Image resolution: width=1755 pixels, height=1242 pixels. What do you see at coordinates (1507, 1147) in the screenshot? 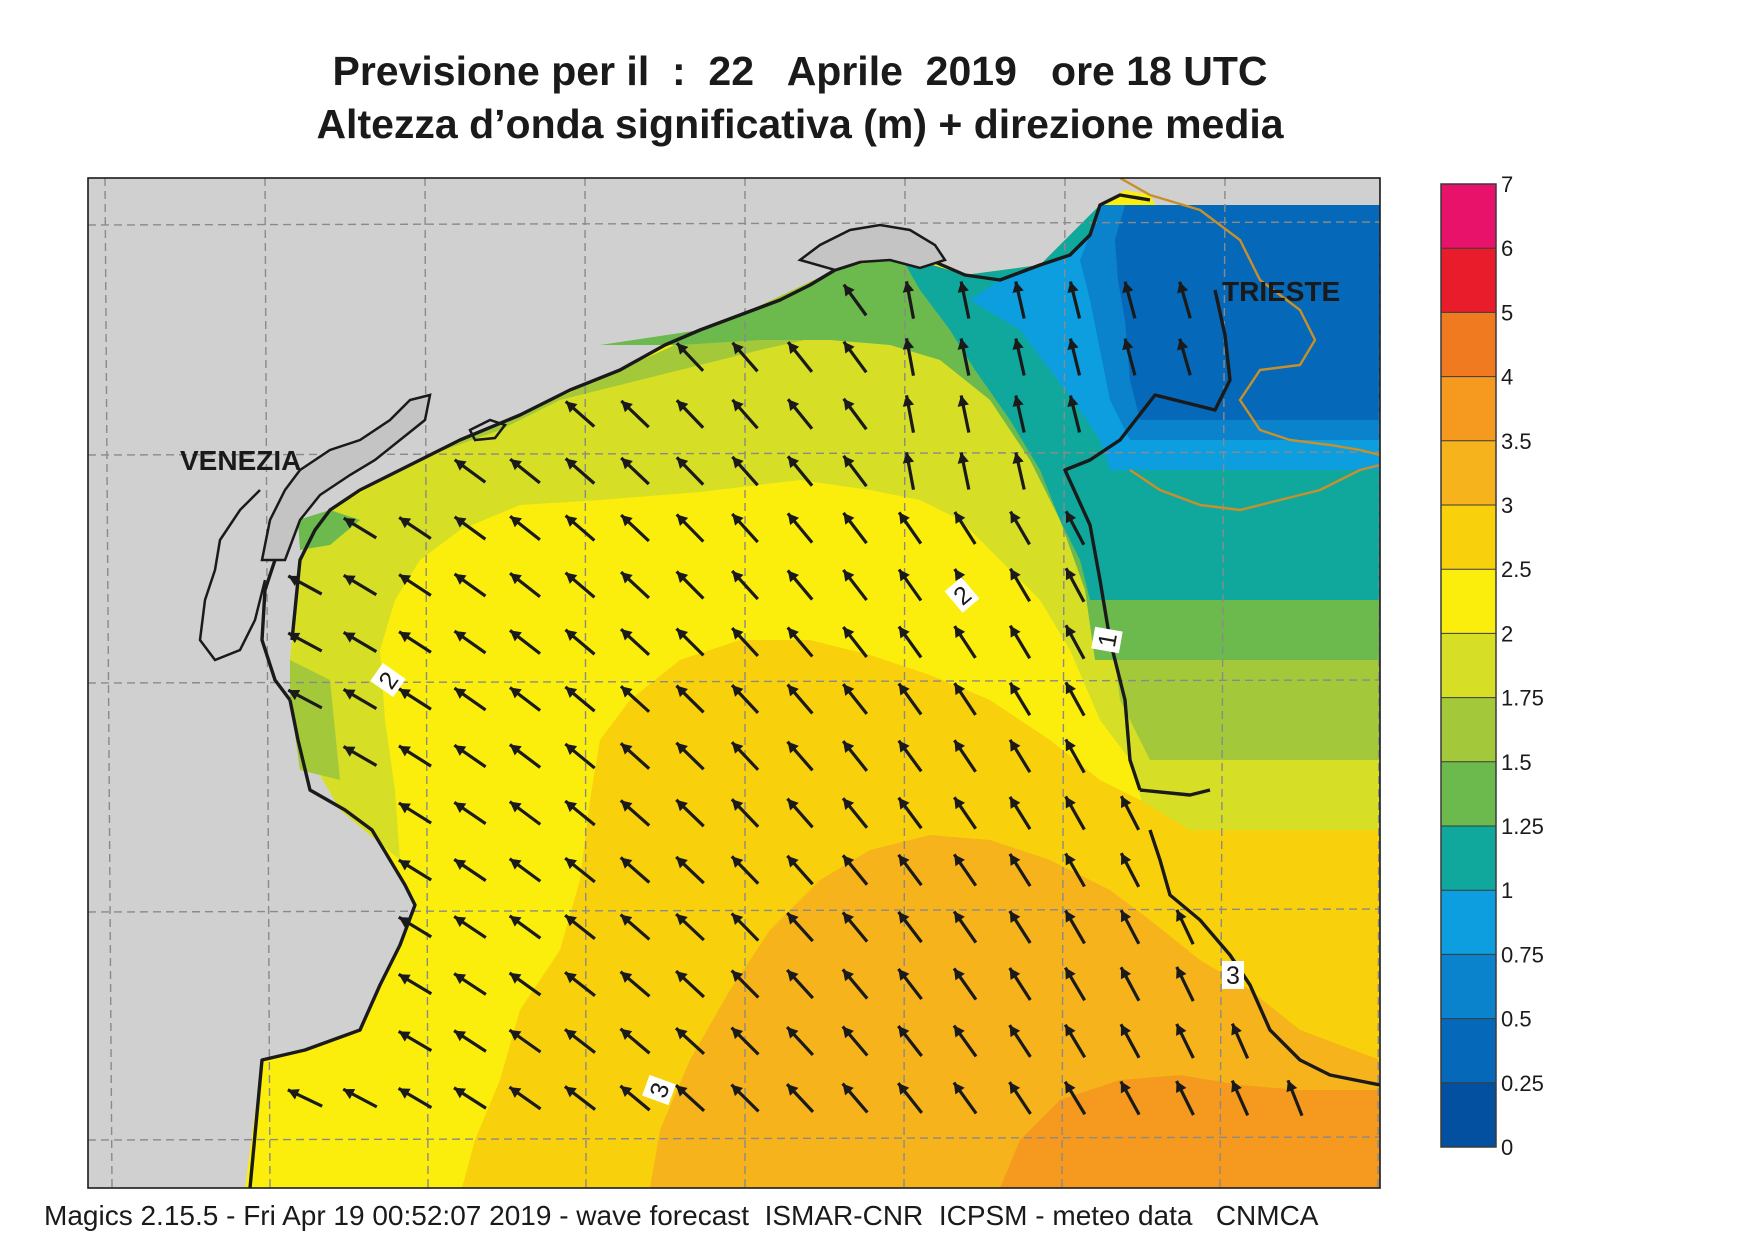
I see `legend-tick-label: 0` at bounding box center [1507, 1147].